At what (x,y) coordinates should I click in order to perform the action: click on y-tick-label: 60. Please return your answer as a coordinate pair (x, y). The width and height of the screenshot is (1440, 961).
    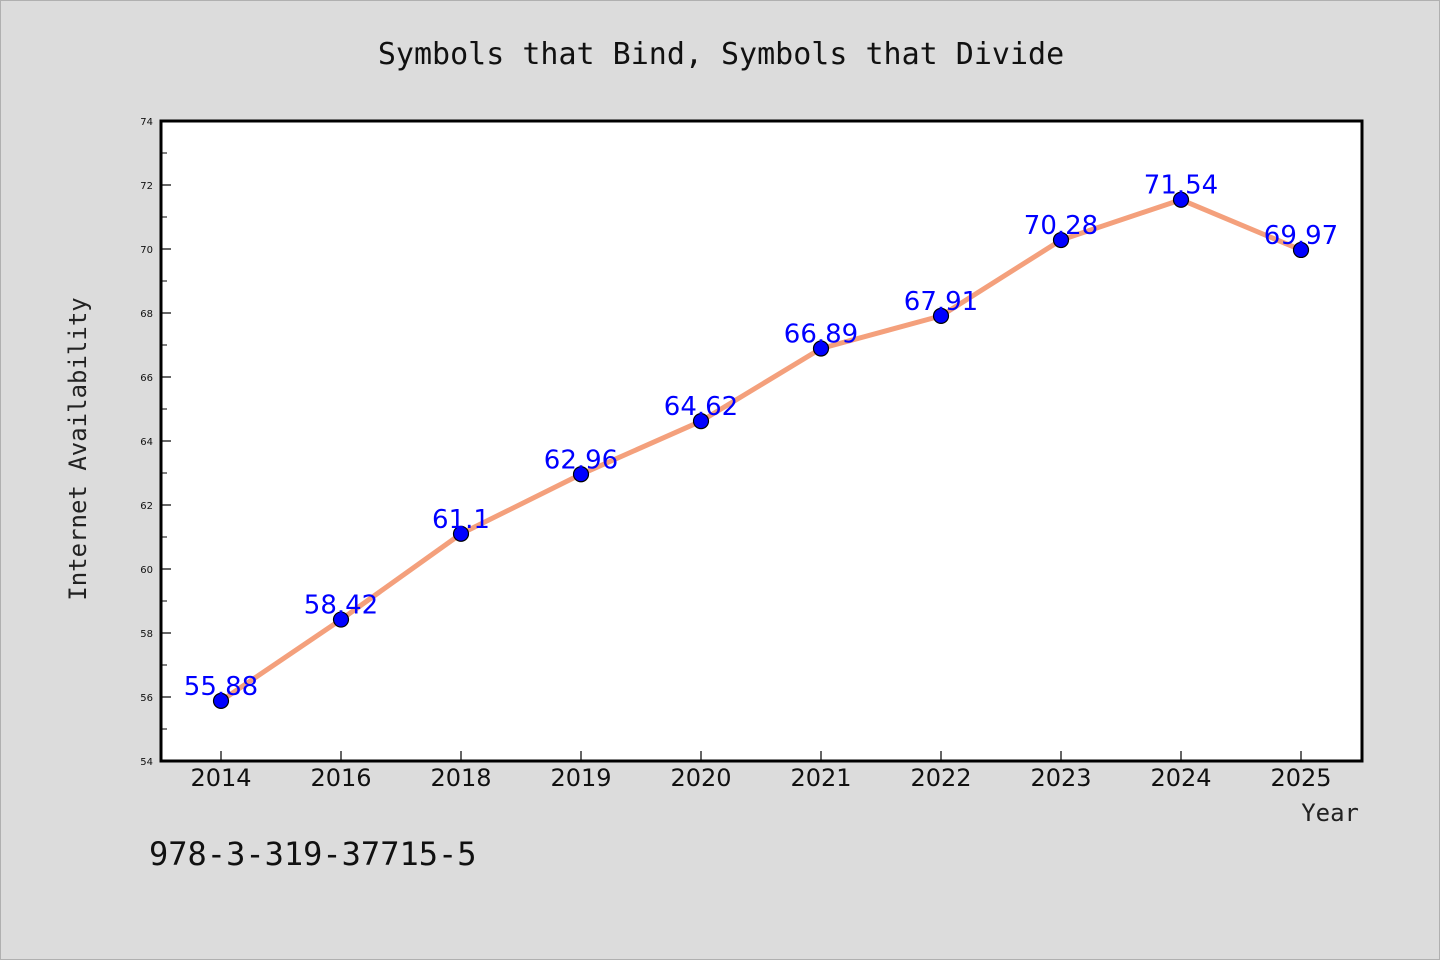
    Looking at the image, I should click on (146, 570).